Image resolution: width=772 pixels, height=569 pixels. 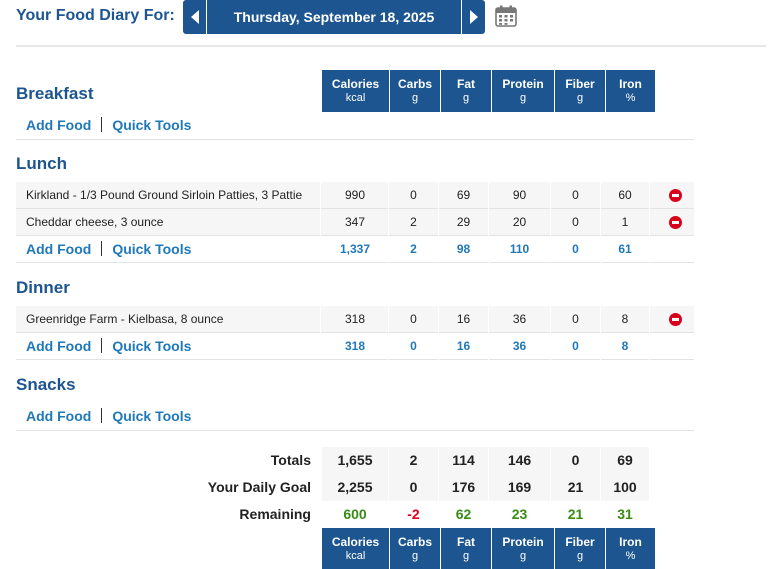 I want to click on arrow-left-icon, so click(x=194, y=17).